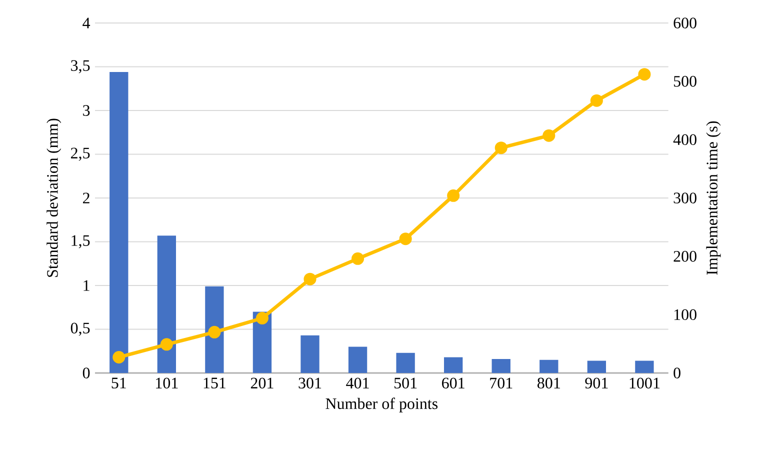 The height and width of the screenshot is (461, 764). Describe the element at coordinates (501, 383) in the screenshot. I see `x-tick-label: 701` at that location.